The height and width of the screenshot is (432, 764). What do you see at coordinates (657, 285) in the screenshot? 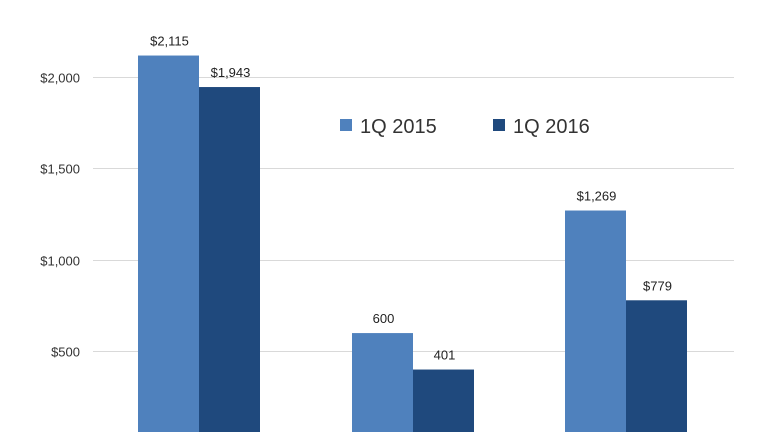
I see `data-label: $779` at bounding box center [657, 285].